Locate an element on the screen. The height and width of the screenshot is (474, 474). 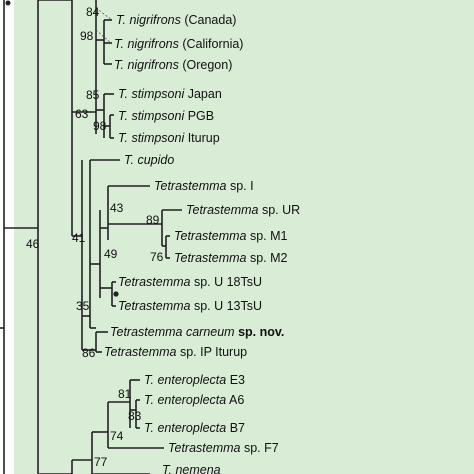
taxon-label: T. enteroplecta B7 is located at coordinates (194, 428).